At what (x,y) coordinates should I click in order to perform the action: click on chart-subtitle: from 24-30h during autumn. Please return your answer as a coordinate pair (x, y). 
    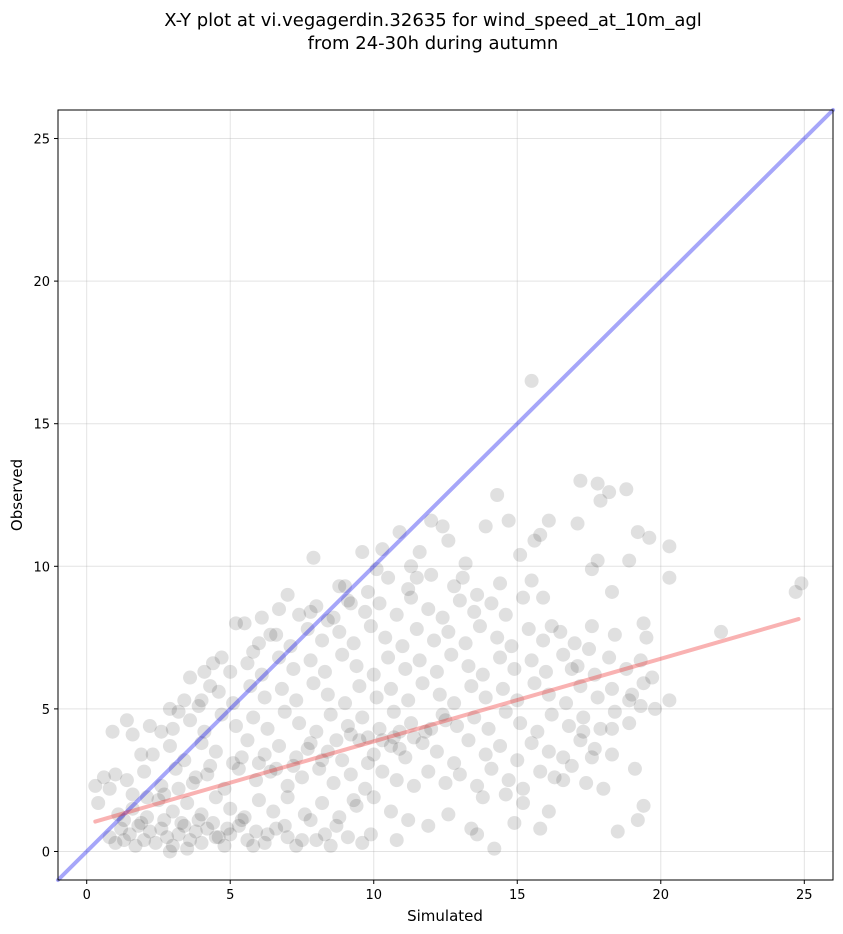
    Looking at the image, I should click on (433, 43).